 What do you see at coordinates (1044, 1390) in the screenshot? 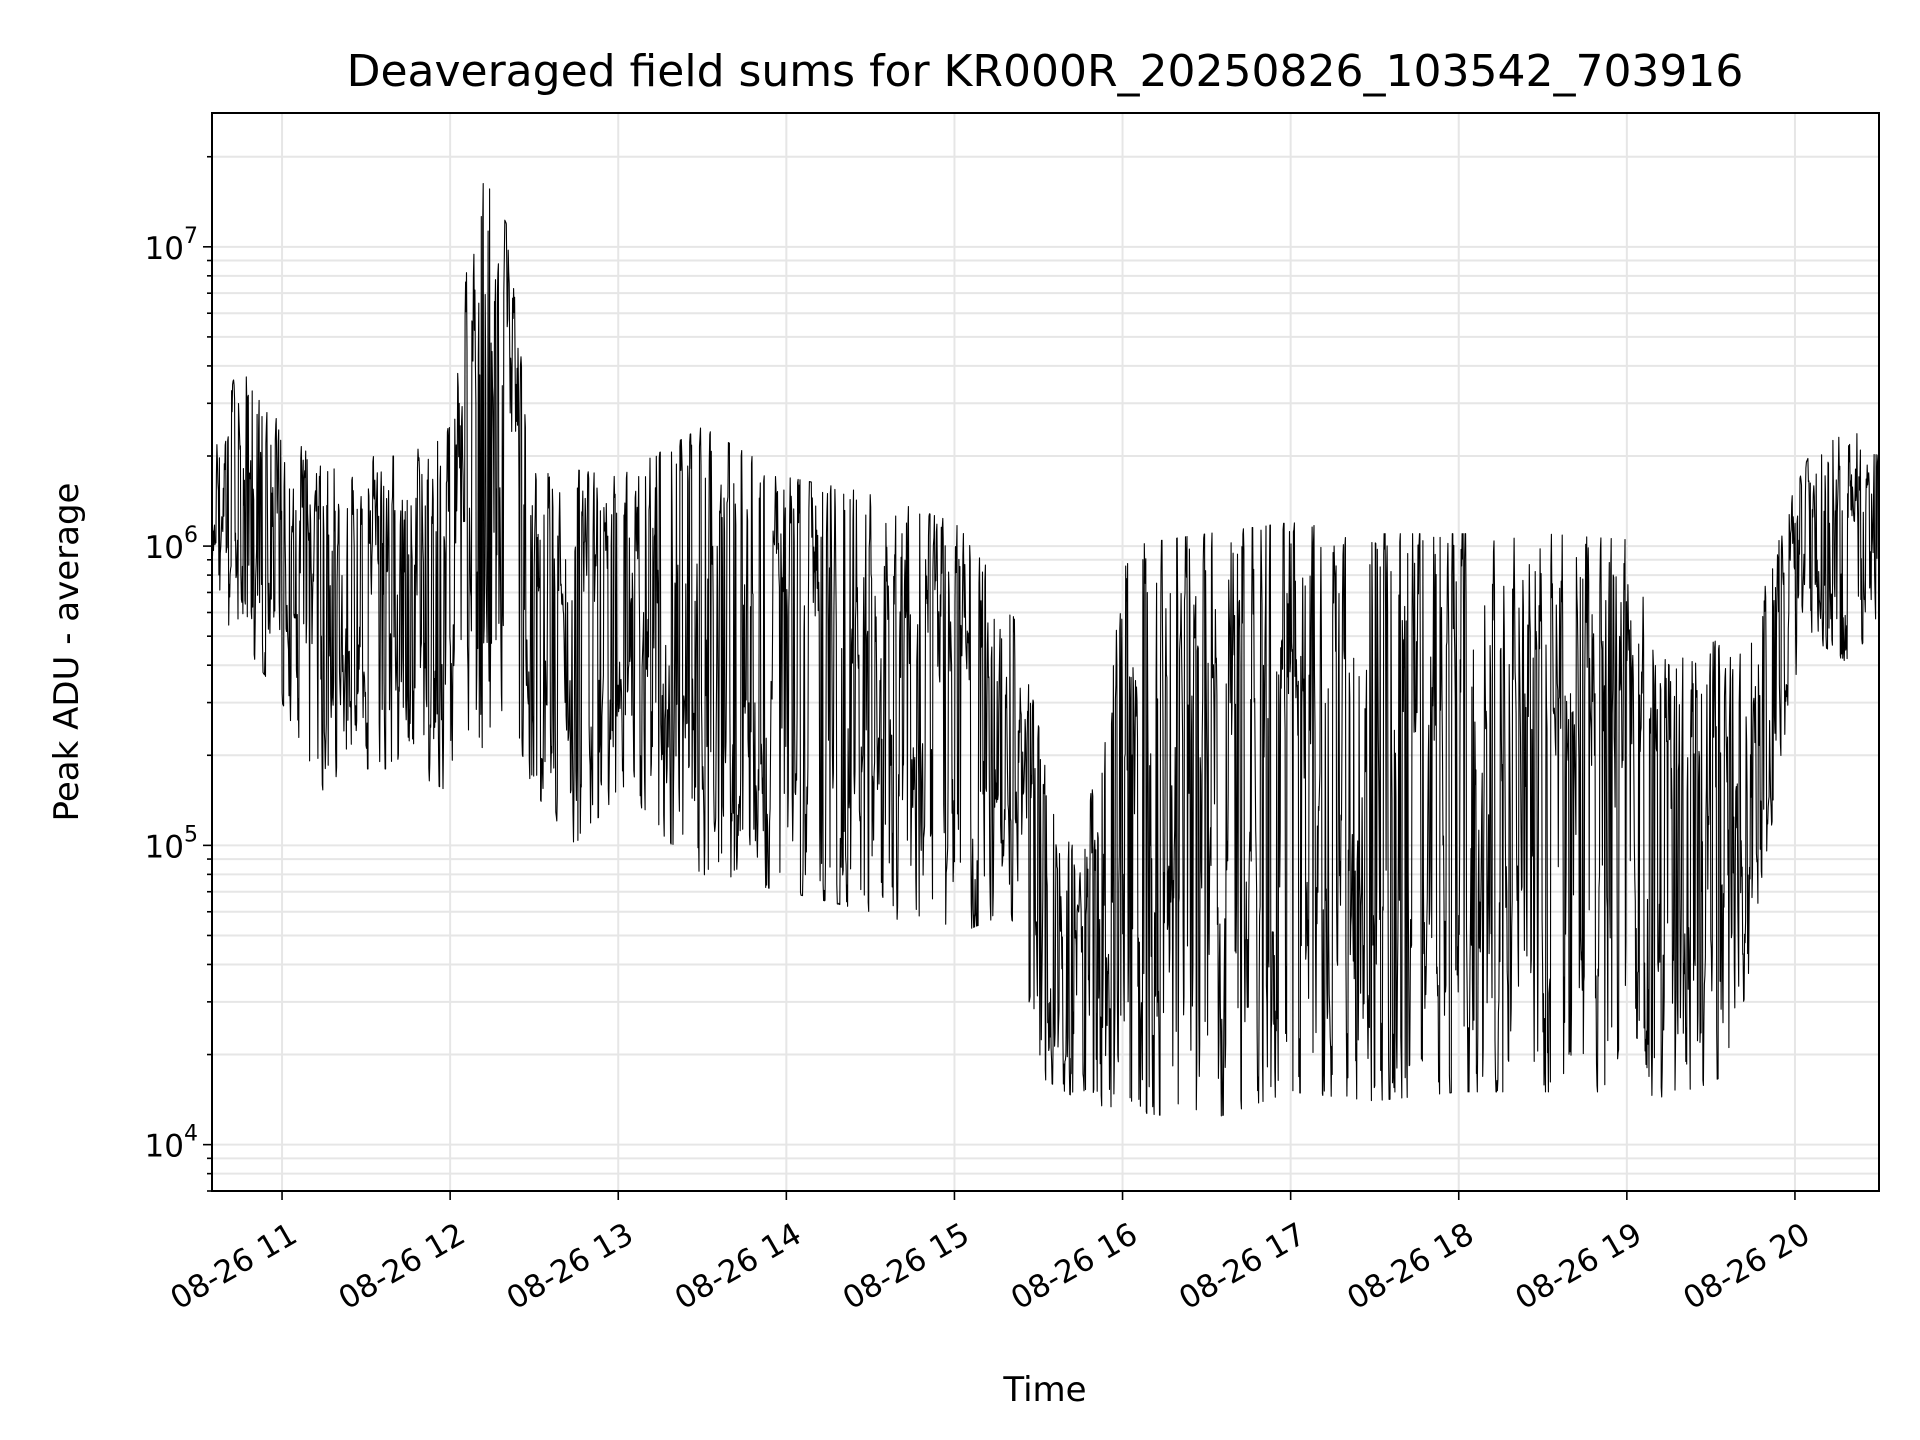
I see `x-axis-label: Time` at bounding box center [1044, 1390].